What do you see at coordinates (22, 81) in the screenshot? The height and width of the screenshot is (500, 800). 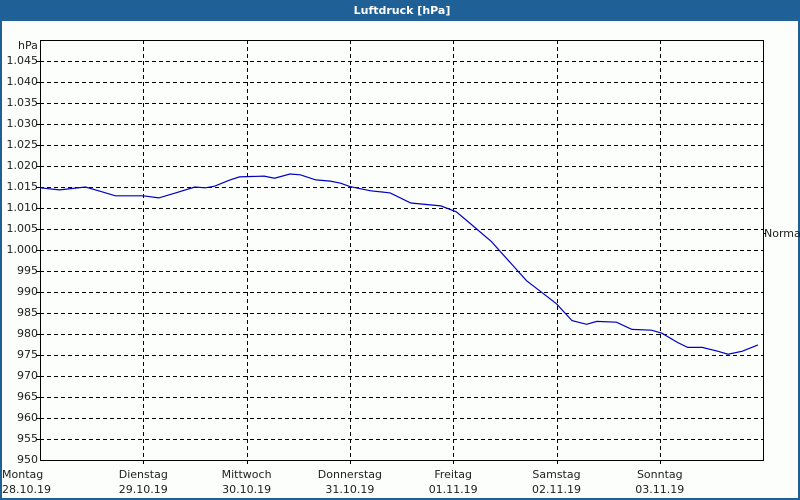 I see `y-tick-label: 1.040` at bounding box center [22, 81].